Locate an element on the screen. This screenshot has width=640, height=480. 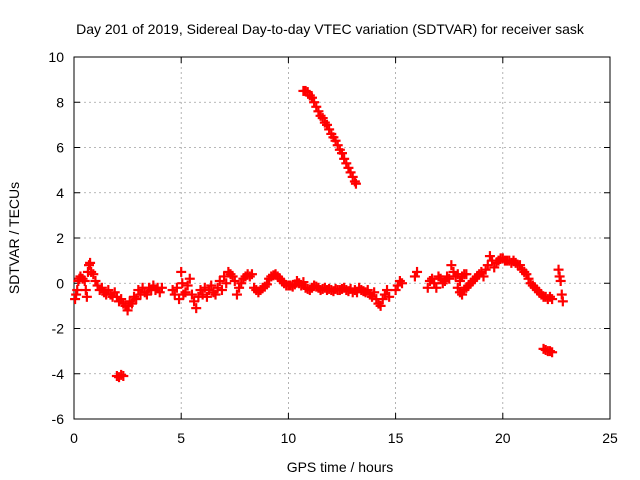
x-tick-label: 0 is located at coordinates (74, 438).